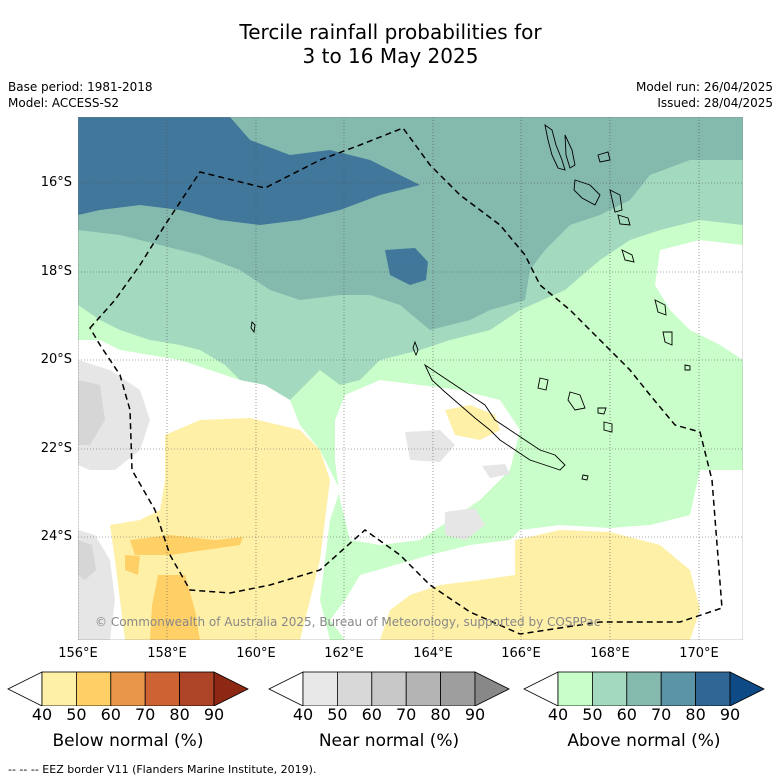  What do you see at coordinates (231, 688) in the screenshot?
I see `below-normal-colorbar-extend-high` at bounding box center [231, 688].